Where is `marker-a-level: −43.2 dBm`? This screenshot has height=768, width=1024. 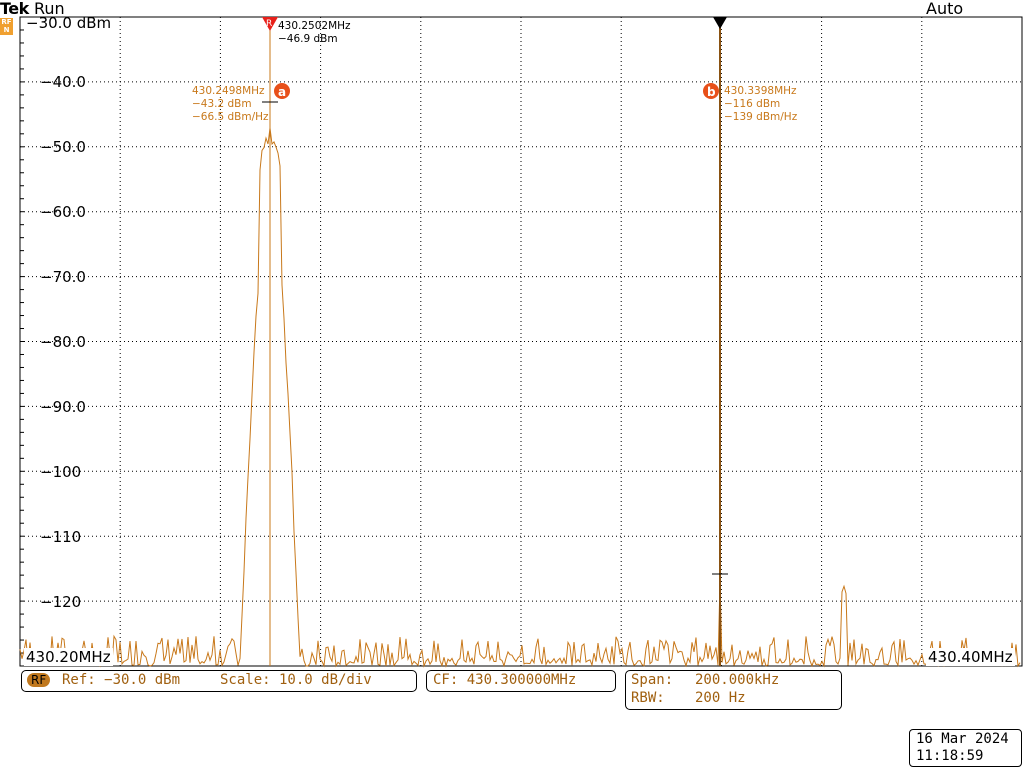 marker-a-level: −43.2 dBm is located at coordinates (222, 104).